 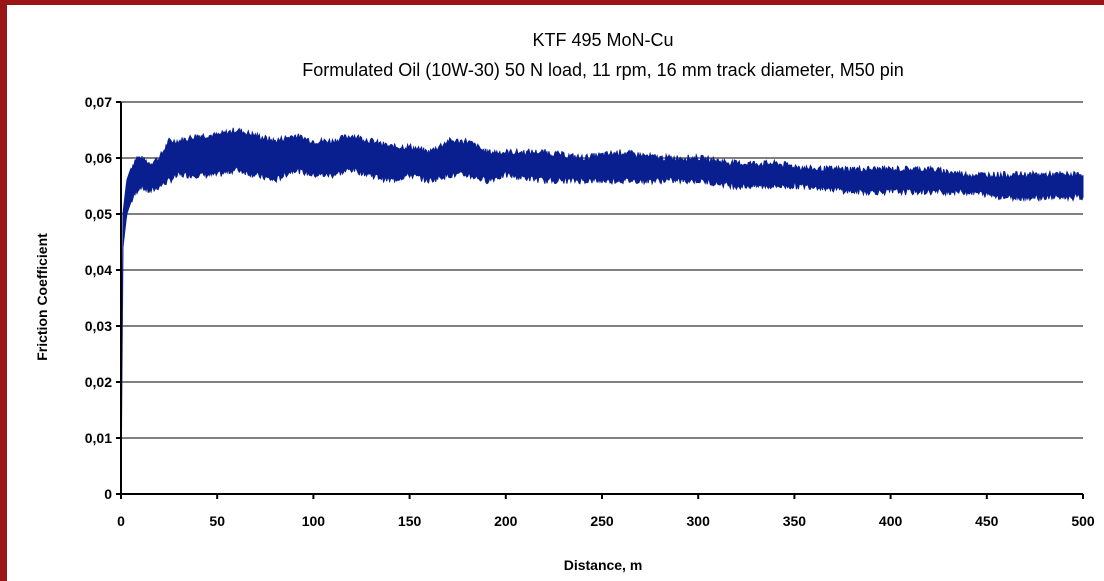 I want to click on x-tick-label: 150, so click(x=410, y=521).